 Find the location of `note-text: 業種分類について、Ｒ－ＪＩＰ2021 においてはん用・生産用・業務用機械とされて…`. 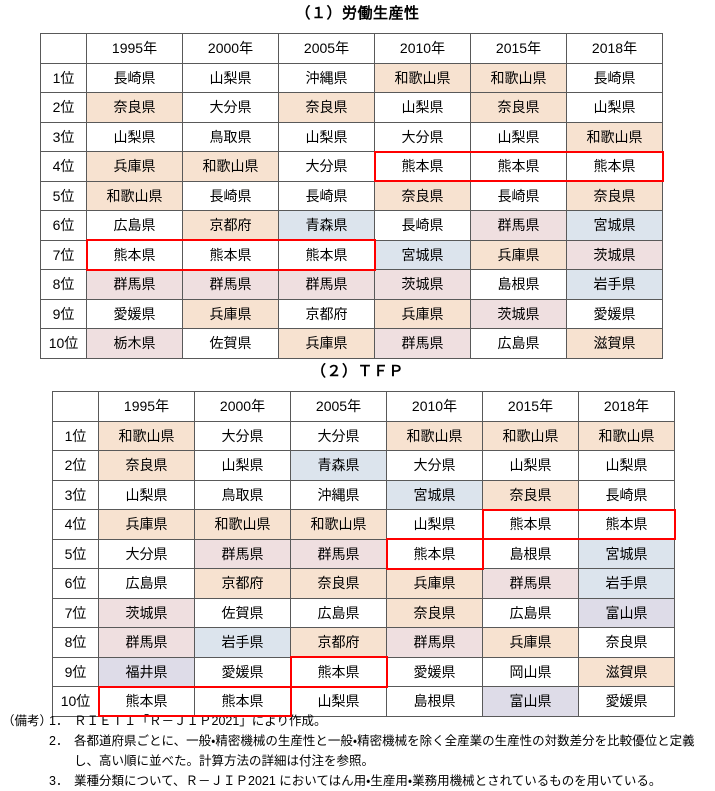

note-text: 業種分類について、Ｒ－ＪＩＰ2021 においてはん用・生産用・業務用機械とされて… is located at coordinates (368, 781).